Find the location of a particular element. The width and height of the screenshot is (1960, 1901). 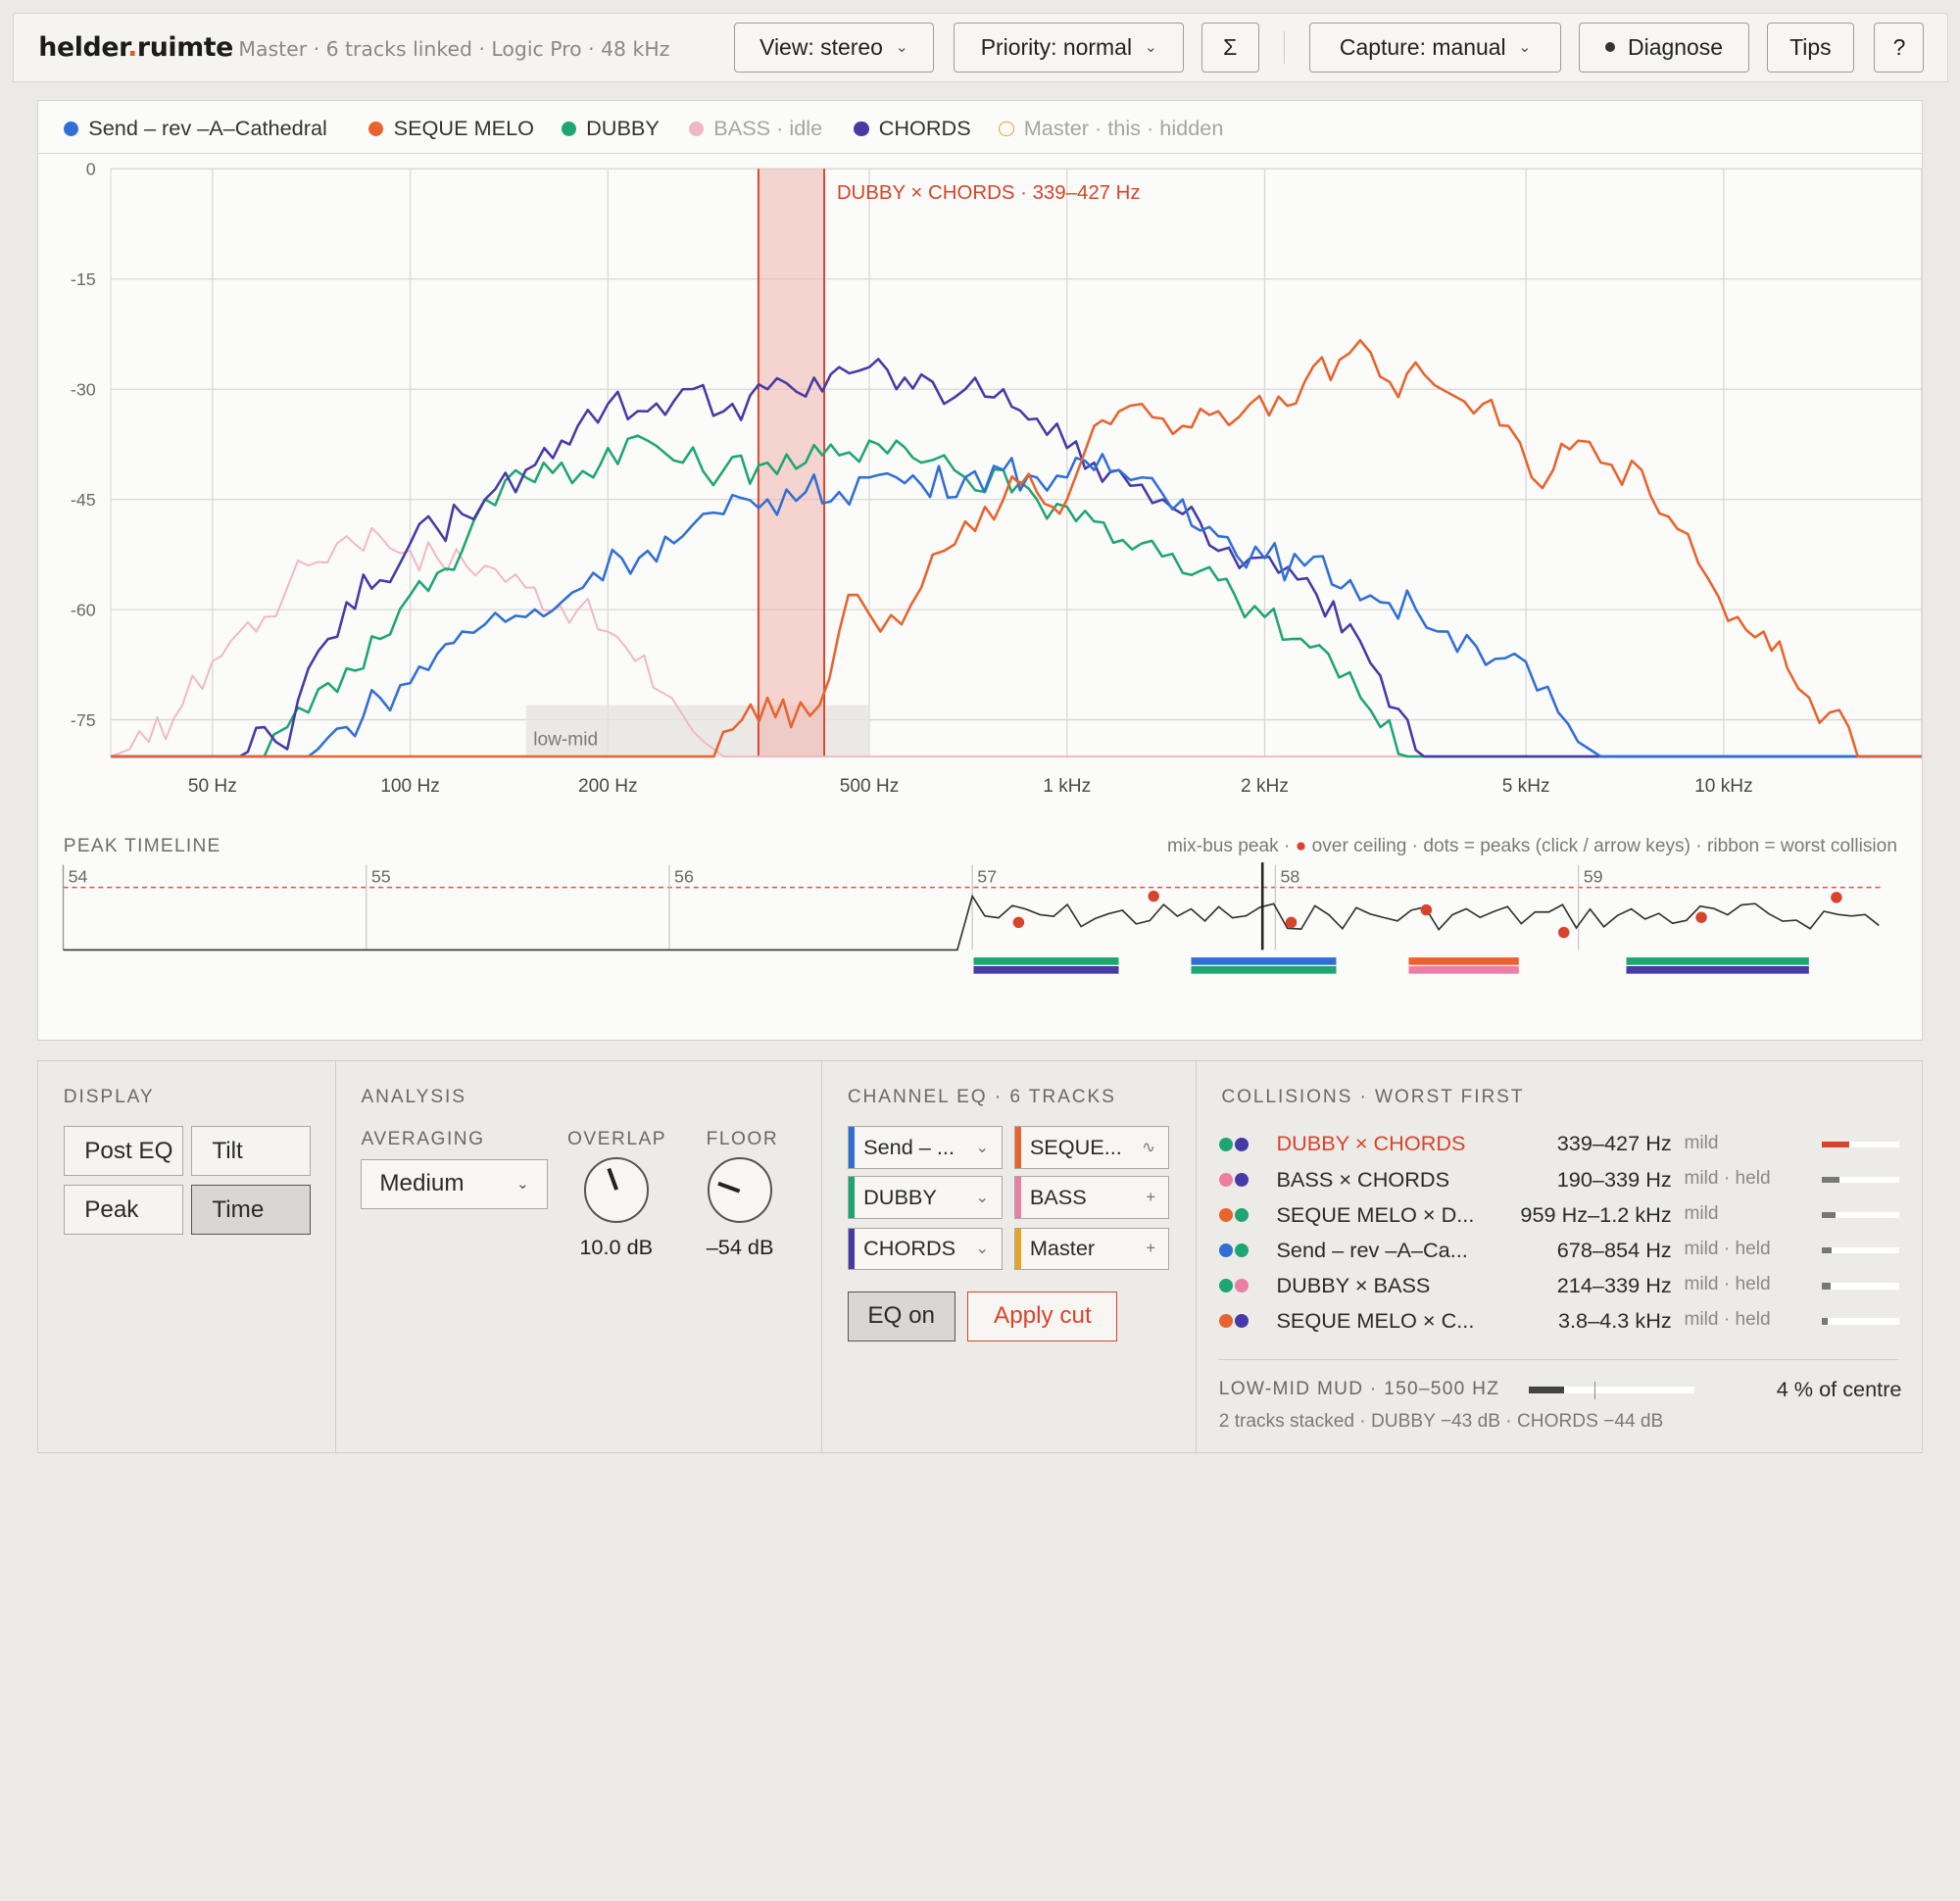

diagnose-button: Diagnose is located at coordinates (1664, 47).